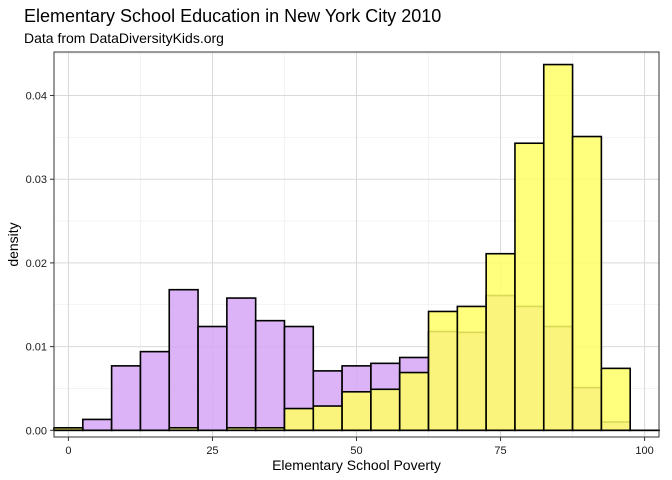  Describe the element at coordinates (124, 38) in the screenshot. I see `chart-subtitle: Data from DataDiversityKids.org` at that location.